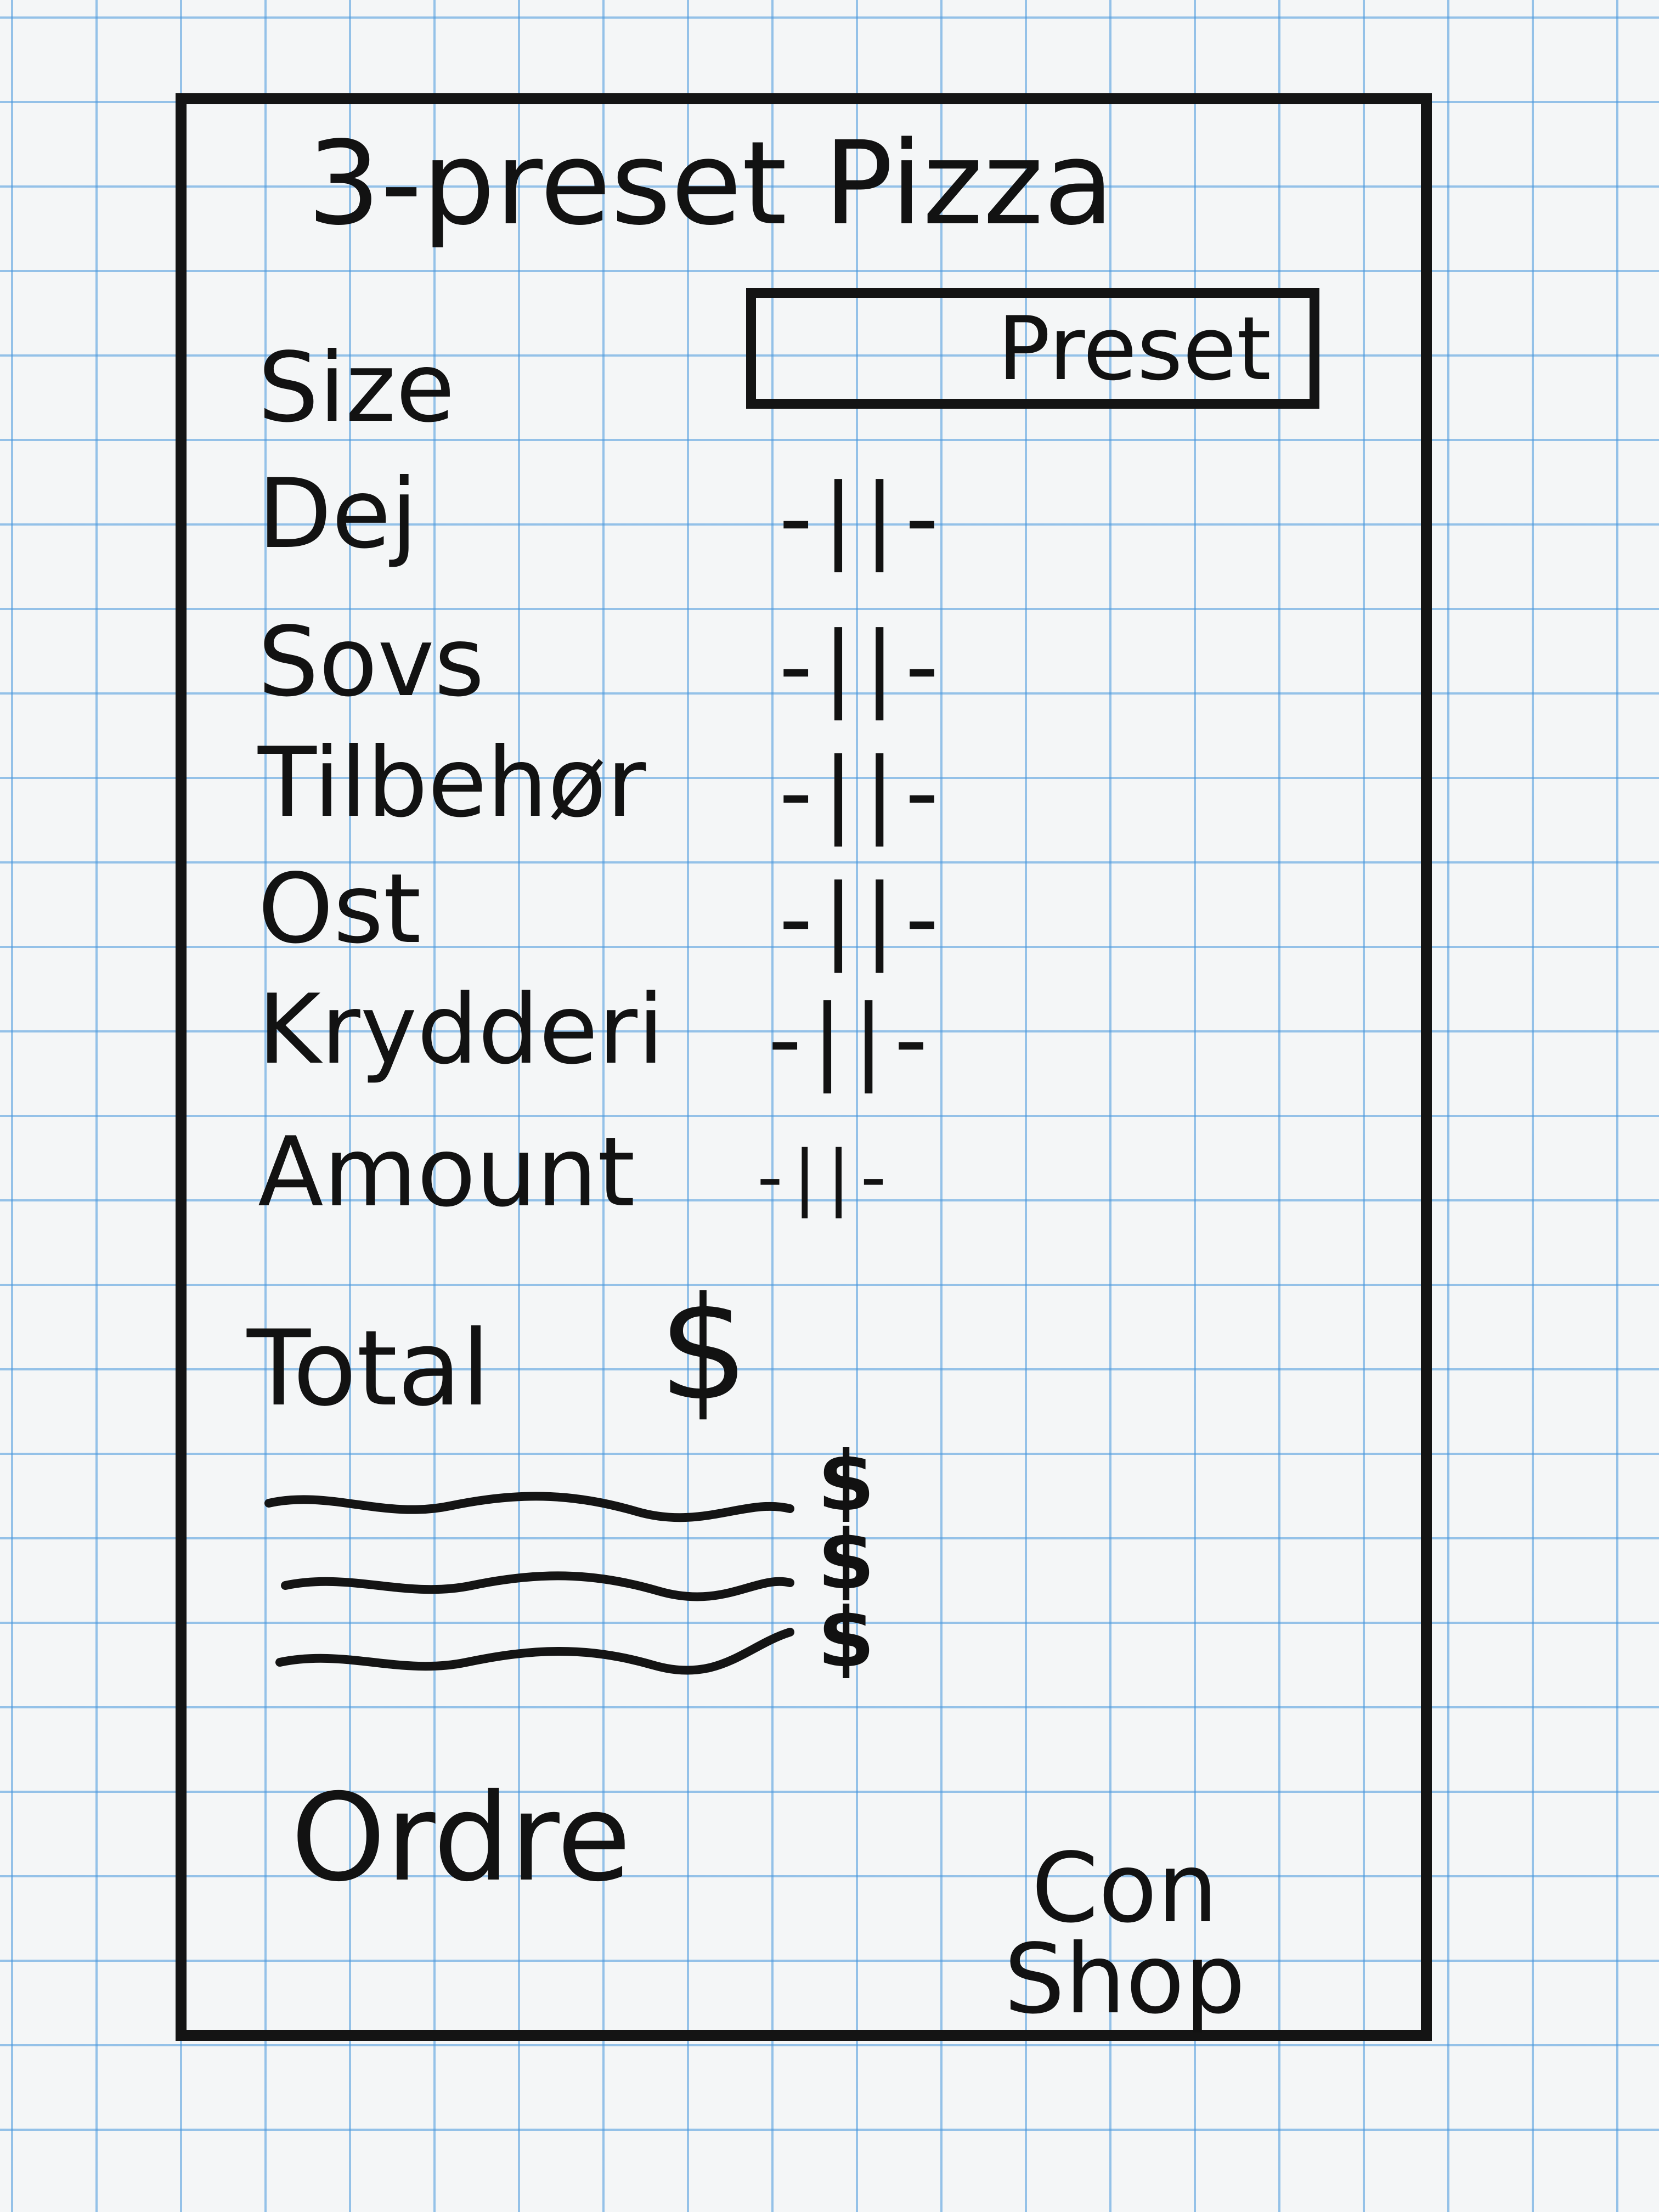  What do you see at coordinates (853, 1039) in the screenshot?
I see `spices-stepper: -||-` at bounding box center [853, 1039].